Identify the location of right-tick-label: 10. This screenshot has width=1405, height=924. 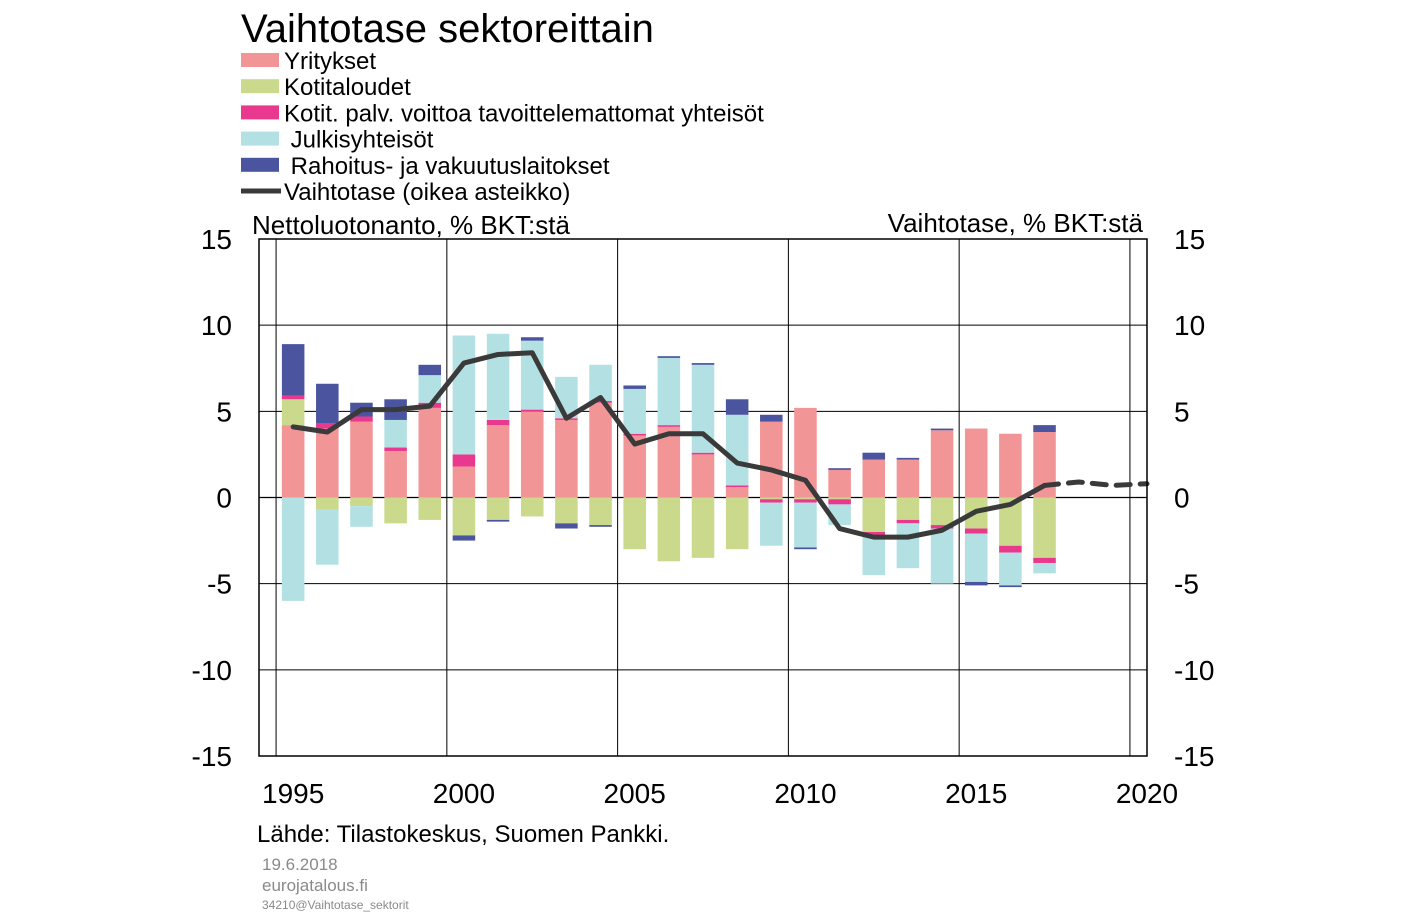
(1189, 325).